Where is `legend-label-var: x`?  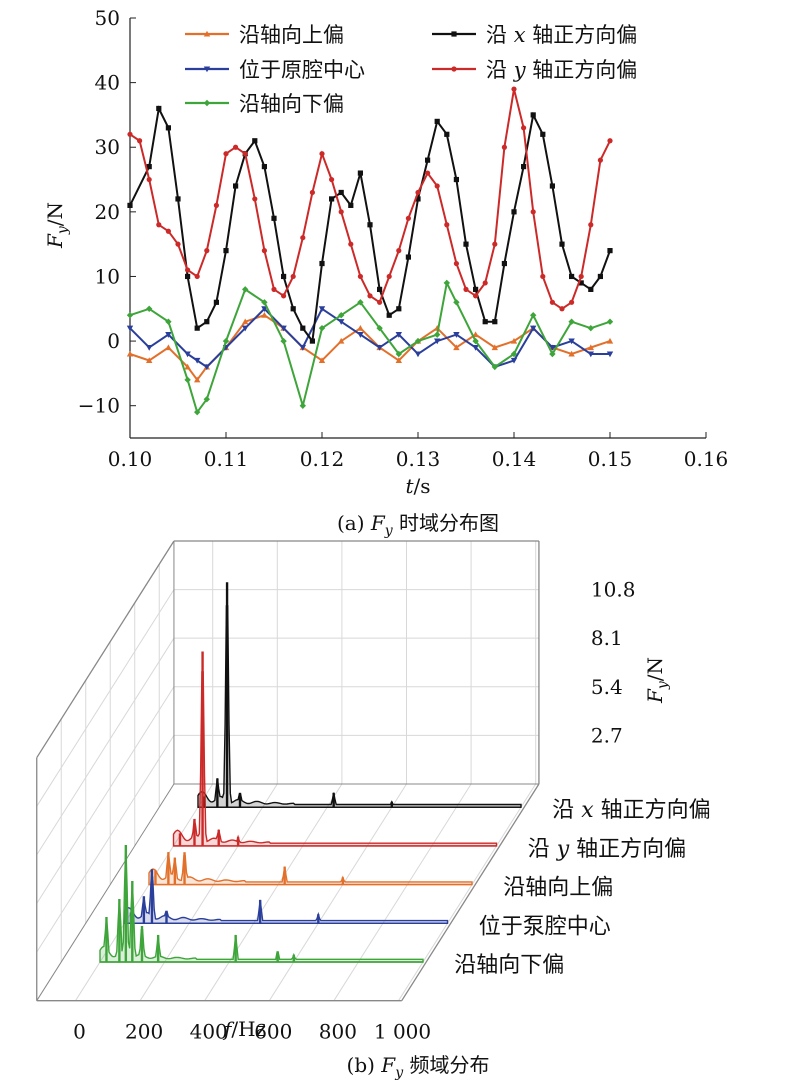 legend-label-var: x is located at coordinates (520, 35).